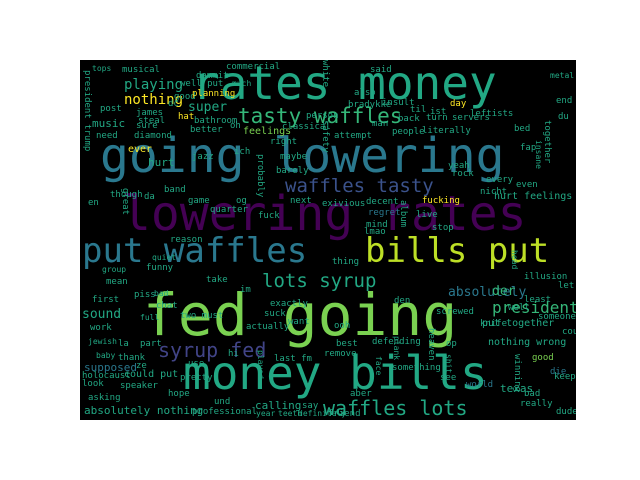  What do you see at coordinates (459, 166) in the screenshot?
I see `word-yeah: yeah` at bounding box center [459, 166].